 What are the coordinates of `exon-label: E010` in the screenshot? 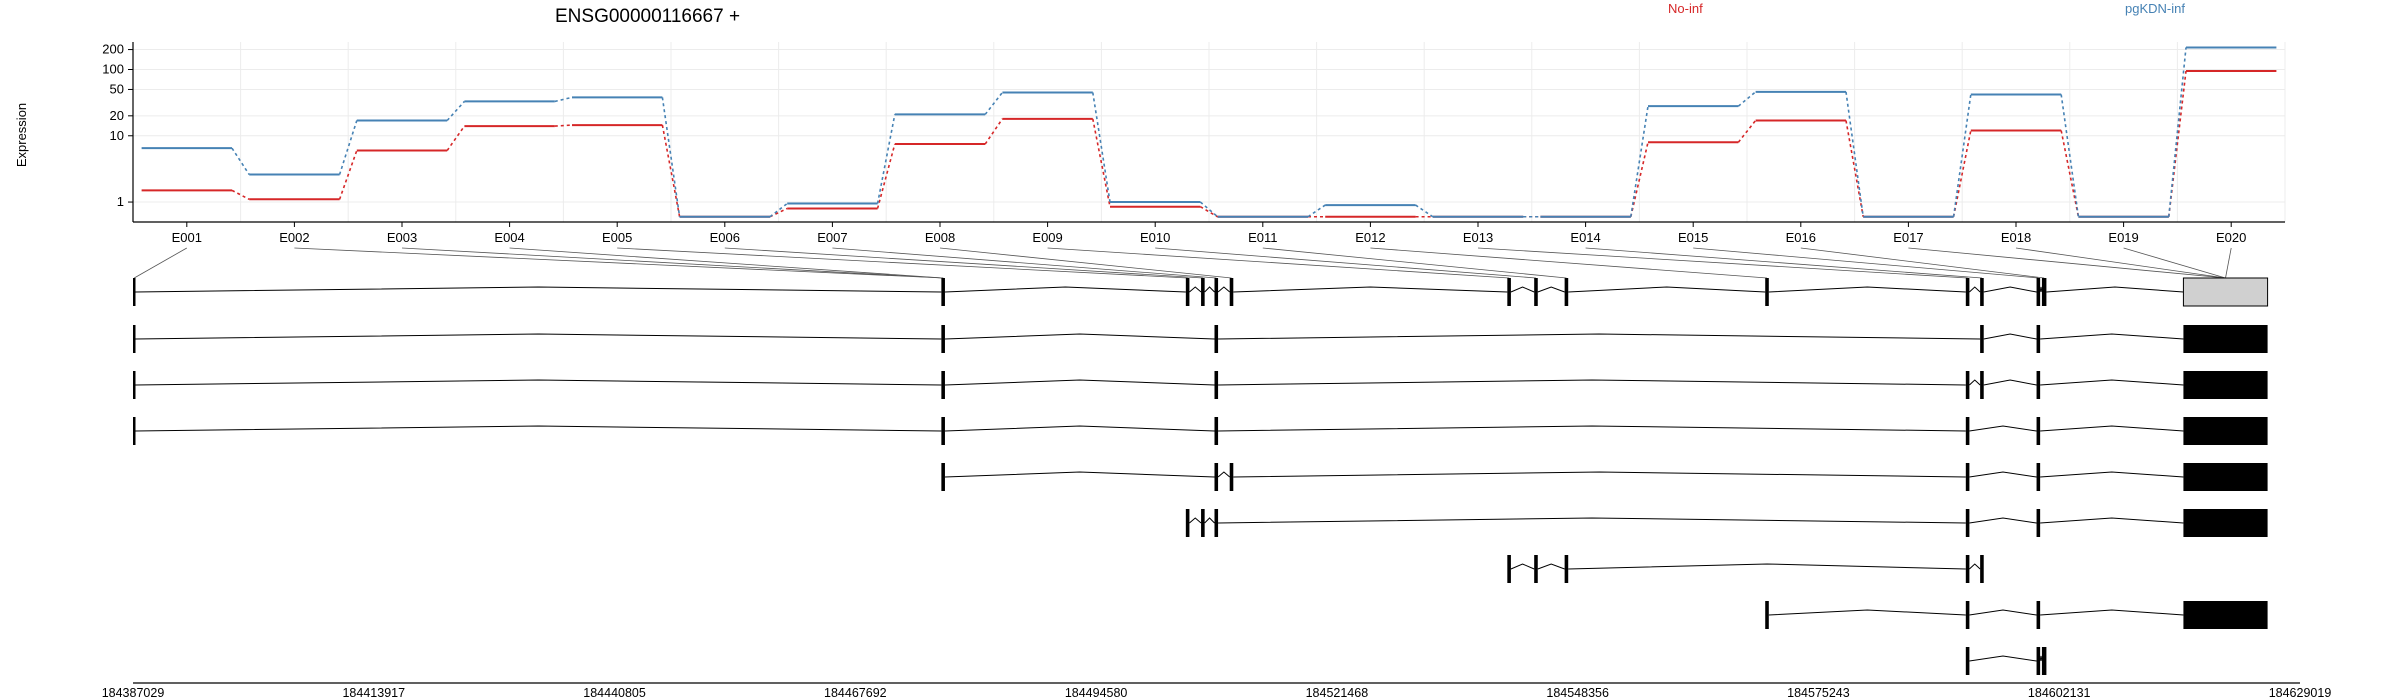 It's located at (1155, 237).